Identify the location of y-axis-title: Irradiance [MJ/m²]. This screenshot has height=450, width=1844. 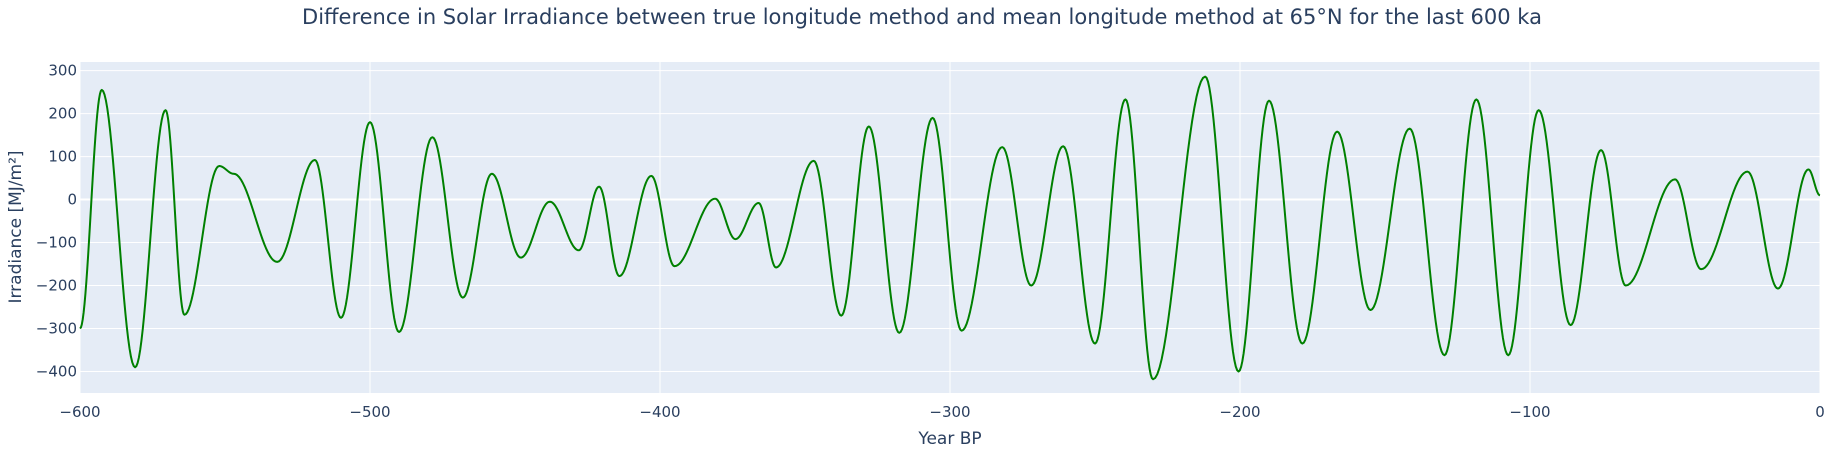
(16, 226).